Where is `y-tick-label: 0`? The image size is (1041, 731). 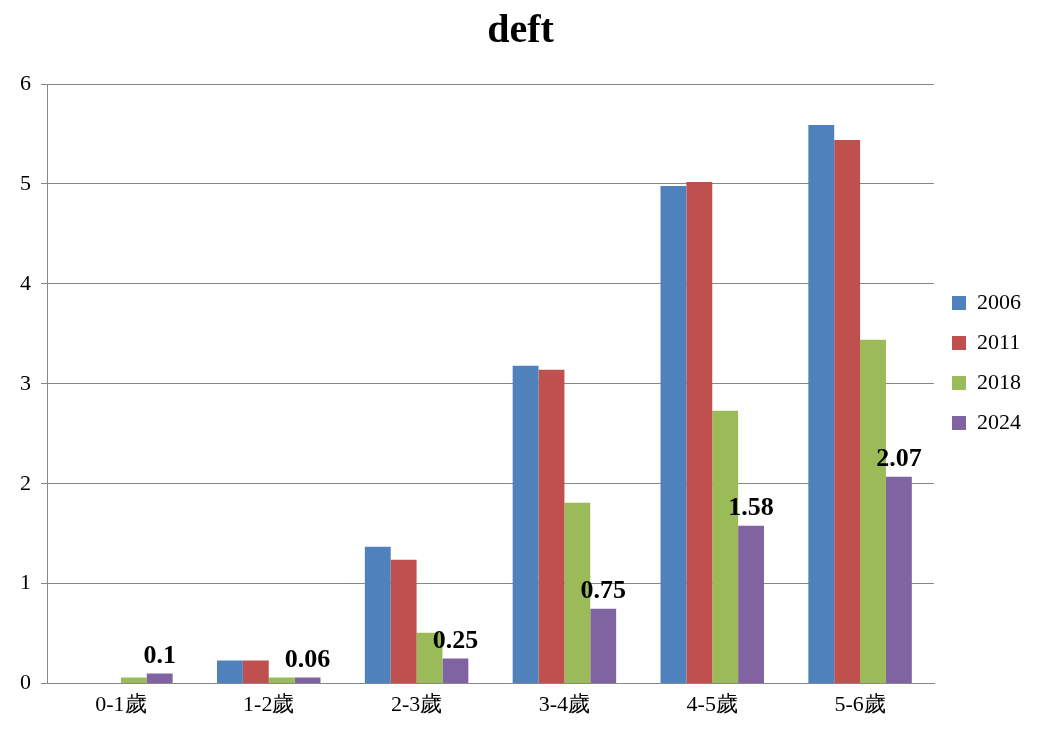
y-tick-label: 0 is located at coordinates (25, 682).